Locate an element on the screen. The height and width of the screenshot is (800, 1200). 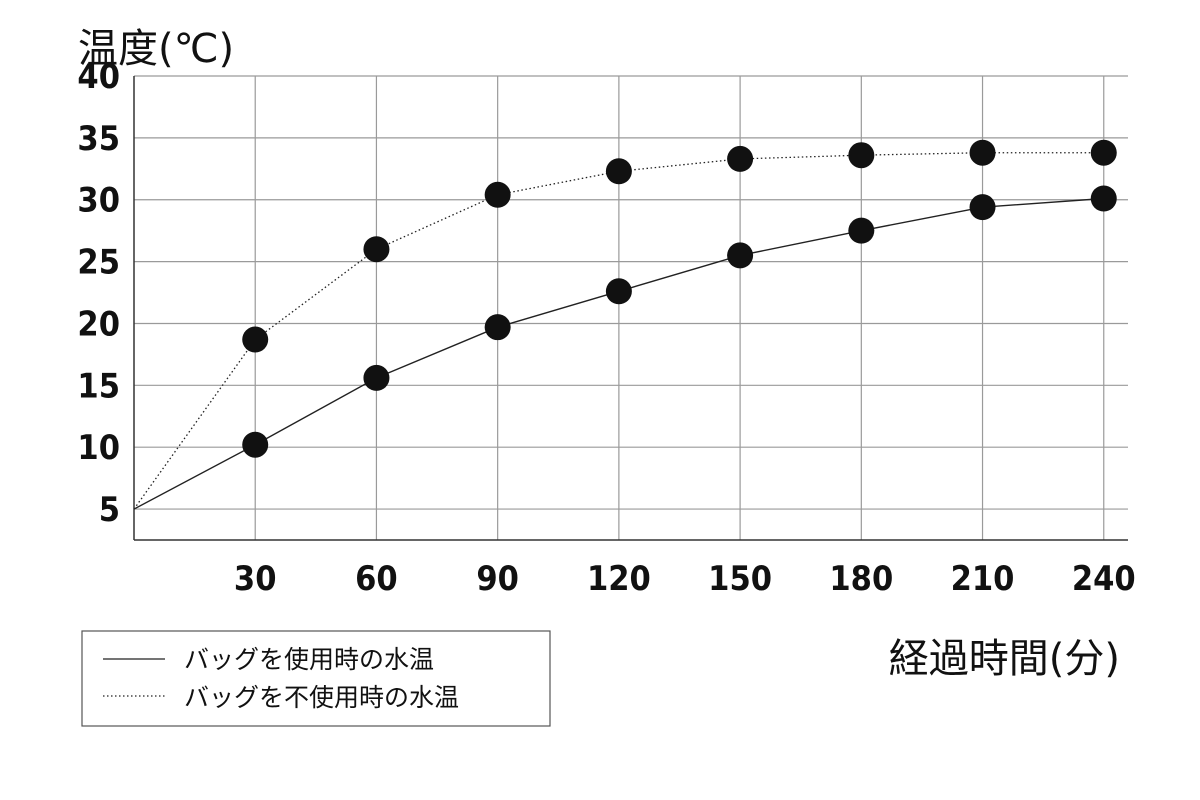
y-tick-label: 25 is located at coordinates (98, 263).